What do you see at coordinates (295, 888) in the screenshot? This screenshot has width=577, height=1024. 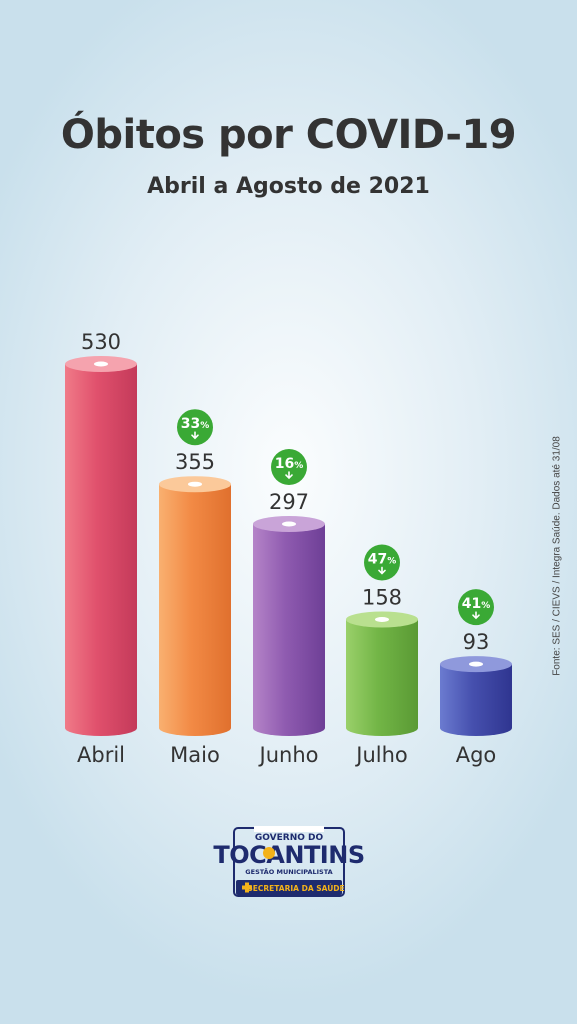 I see `logo-line4: SECRETARIA DA SAÚDE` at bounding box center [295, 888].